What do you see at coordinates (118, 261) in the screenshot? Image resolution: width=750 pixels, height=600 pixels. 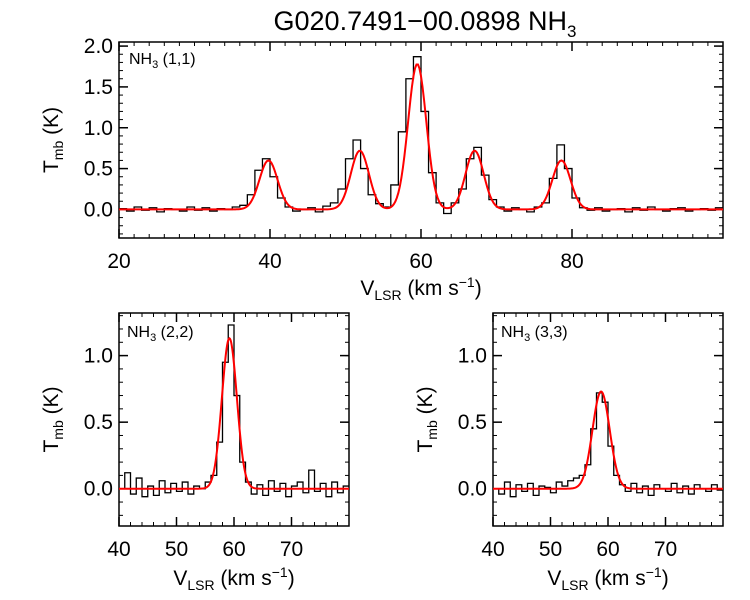 I see `x-tick-label: 20` at bounding box center [118, 261].